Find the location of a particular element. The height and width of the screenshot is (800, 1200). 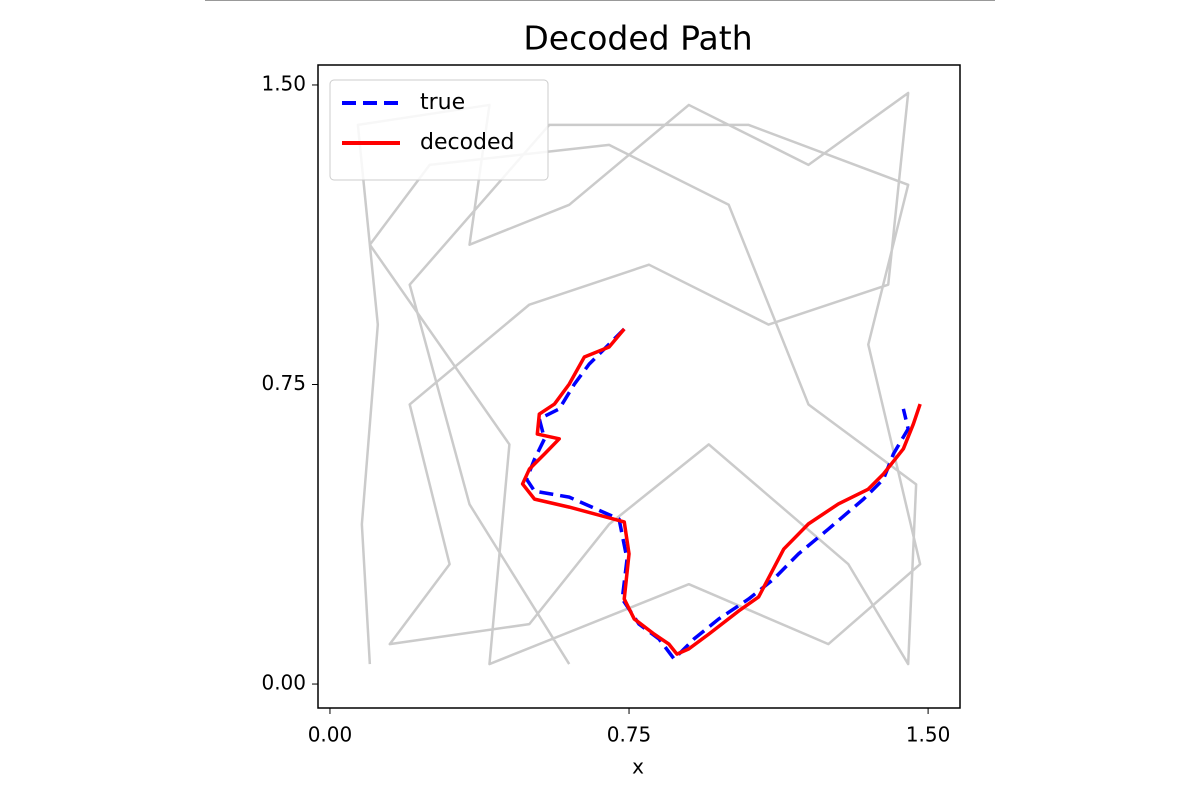

x-tick-label: 1.50 is located at coordinates (928, 735).